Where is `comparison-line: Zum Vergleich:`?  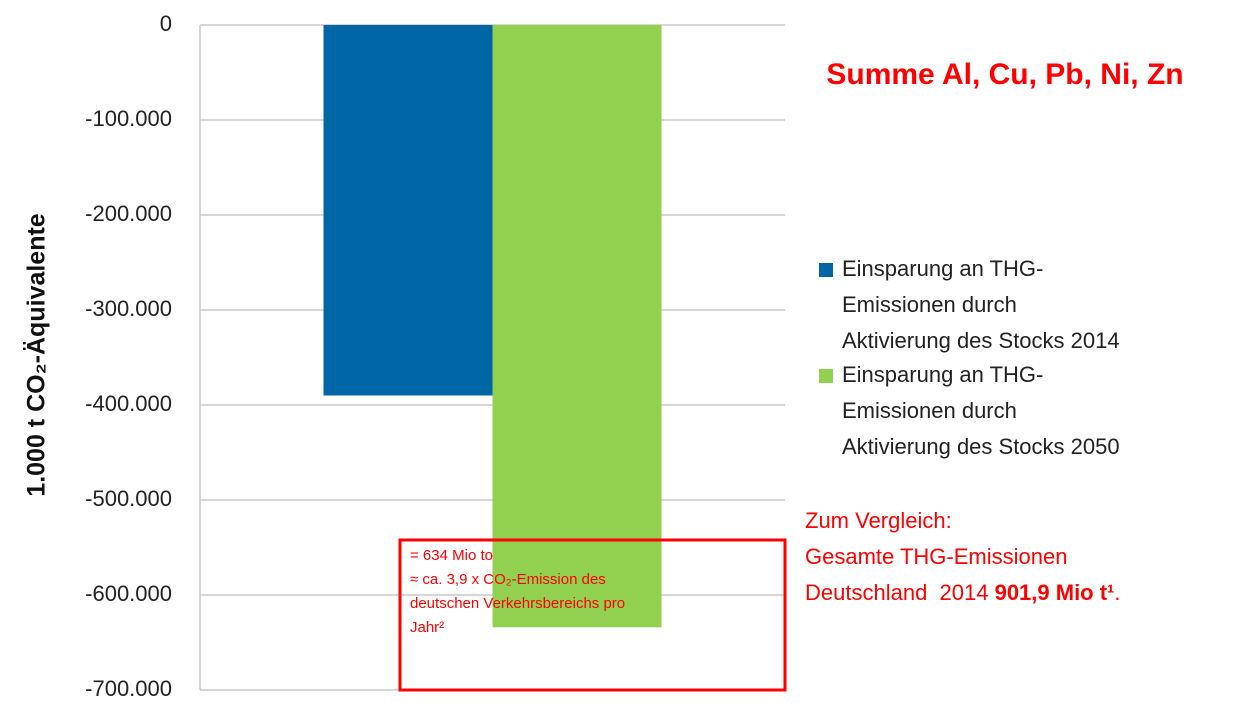 comparison-line: Zum Vergleich: is located at coordinates (878, 520).